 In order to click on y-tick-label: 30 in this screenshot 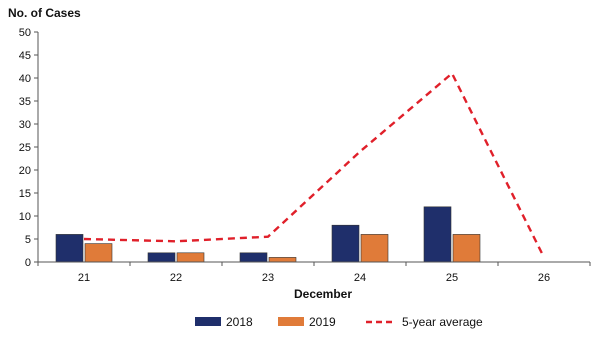, I will do `click(25, 125)`.